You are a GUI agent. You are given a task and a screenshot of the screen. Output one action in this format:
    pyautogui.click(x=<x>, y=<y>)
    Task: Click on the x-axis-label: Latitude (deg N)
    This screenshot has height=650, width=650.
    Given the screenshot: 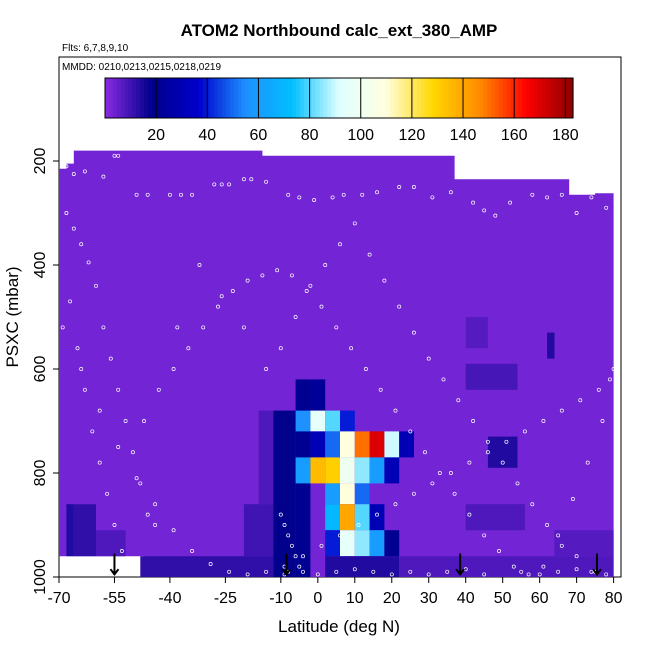 What is the action you would take?
    pyautogui.click(x=339, y=626)
    